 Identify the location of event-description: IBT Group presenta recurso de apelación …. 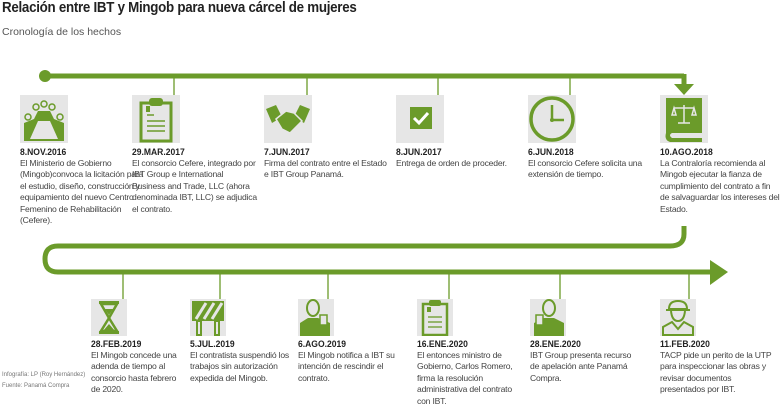
(581, 366).